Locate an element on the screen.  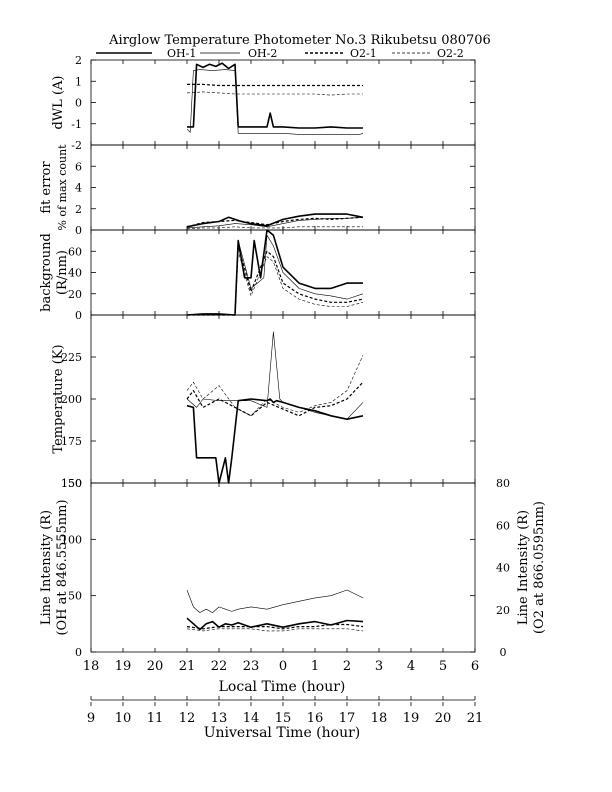
y2-tick-label: 0 is located at coordinates (503, 652).